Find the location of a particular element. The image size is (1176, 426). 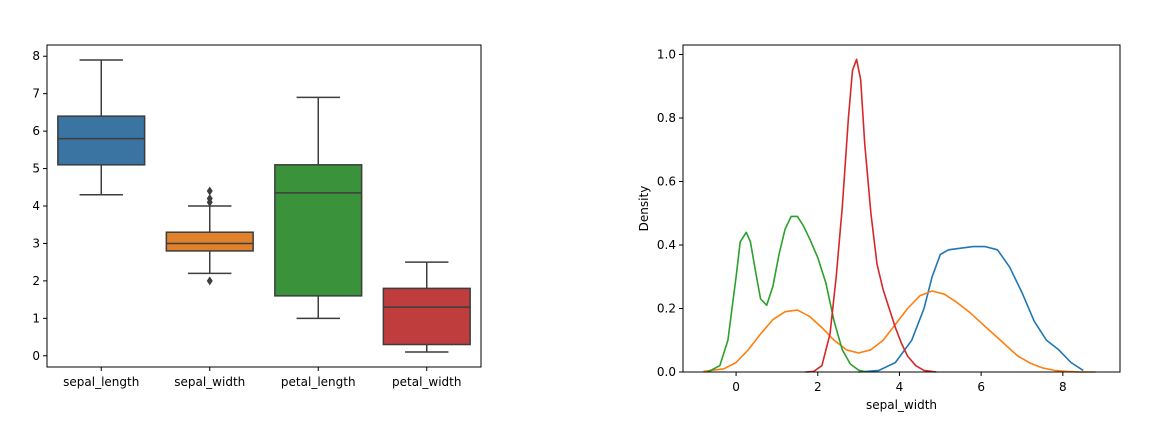

box-petal_width is located at coordinates (426, 307).